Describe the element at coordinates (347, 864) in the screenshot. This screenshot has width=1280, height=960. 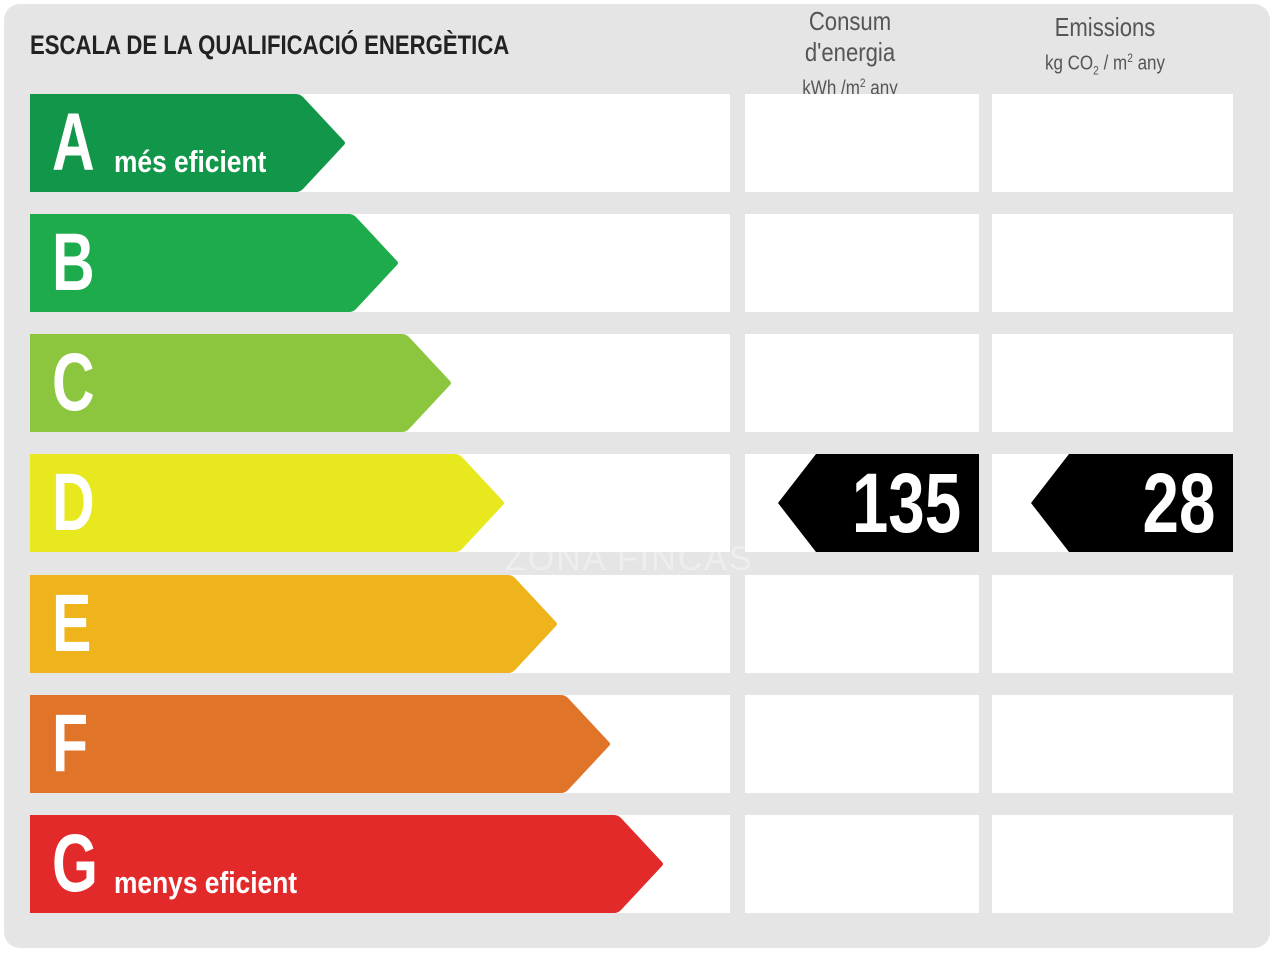
I see `class-arrow-g` at that location.